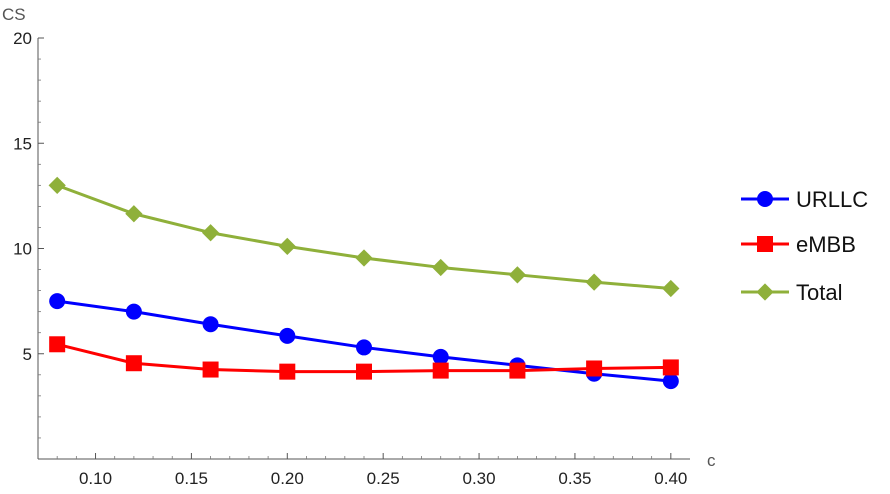  I want to click on series-line, so click(363, 236).